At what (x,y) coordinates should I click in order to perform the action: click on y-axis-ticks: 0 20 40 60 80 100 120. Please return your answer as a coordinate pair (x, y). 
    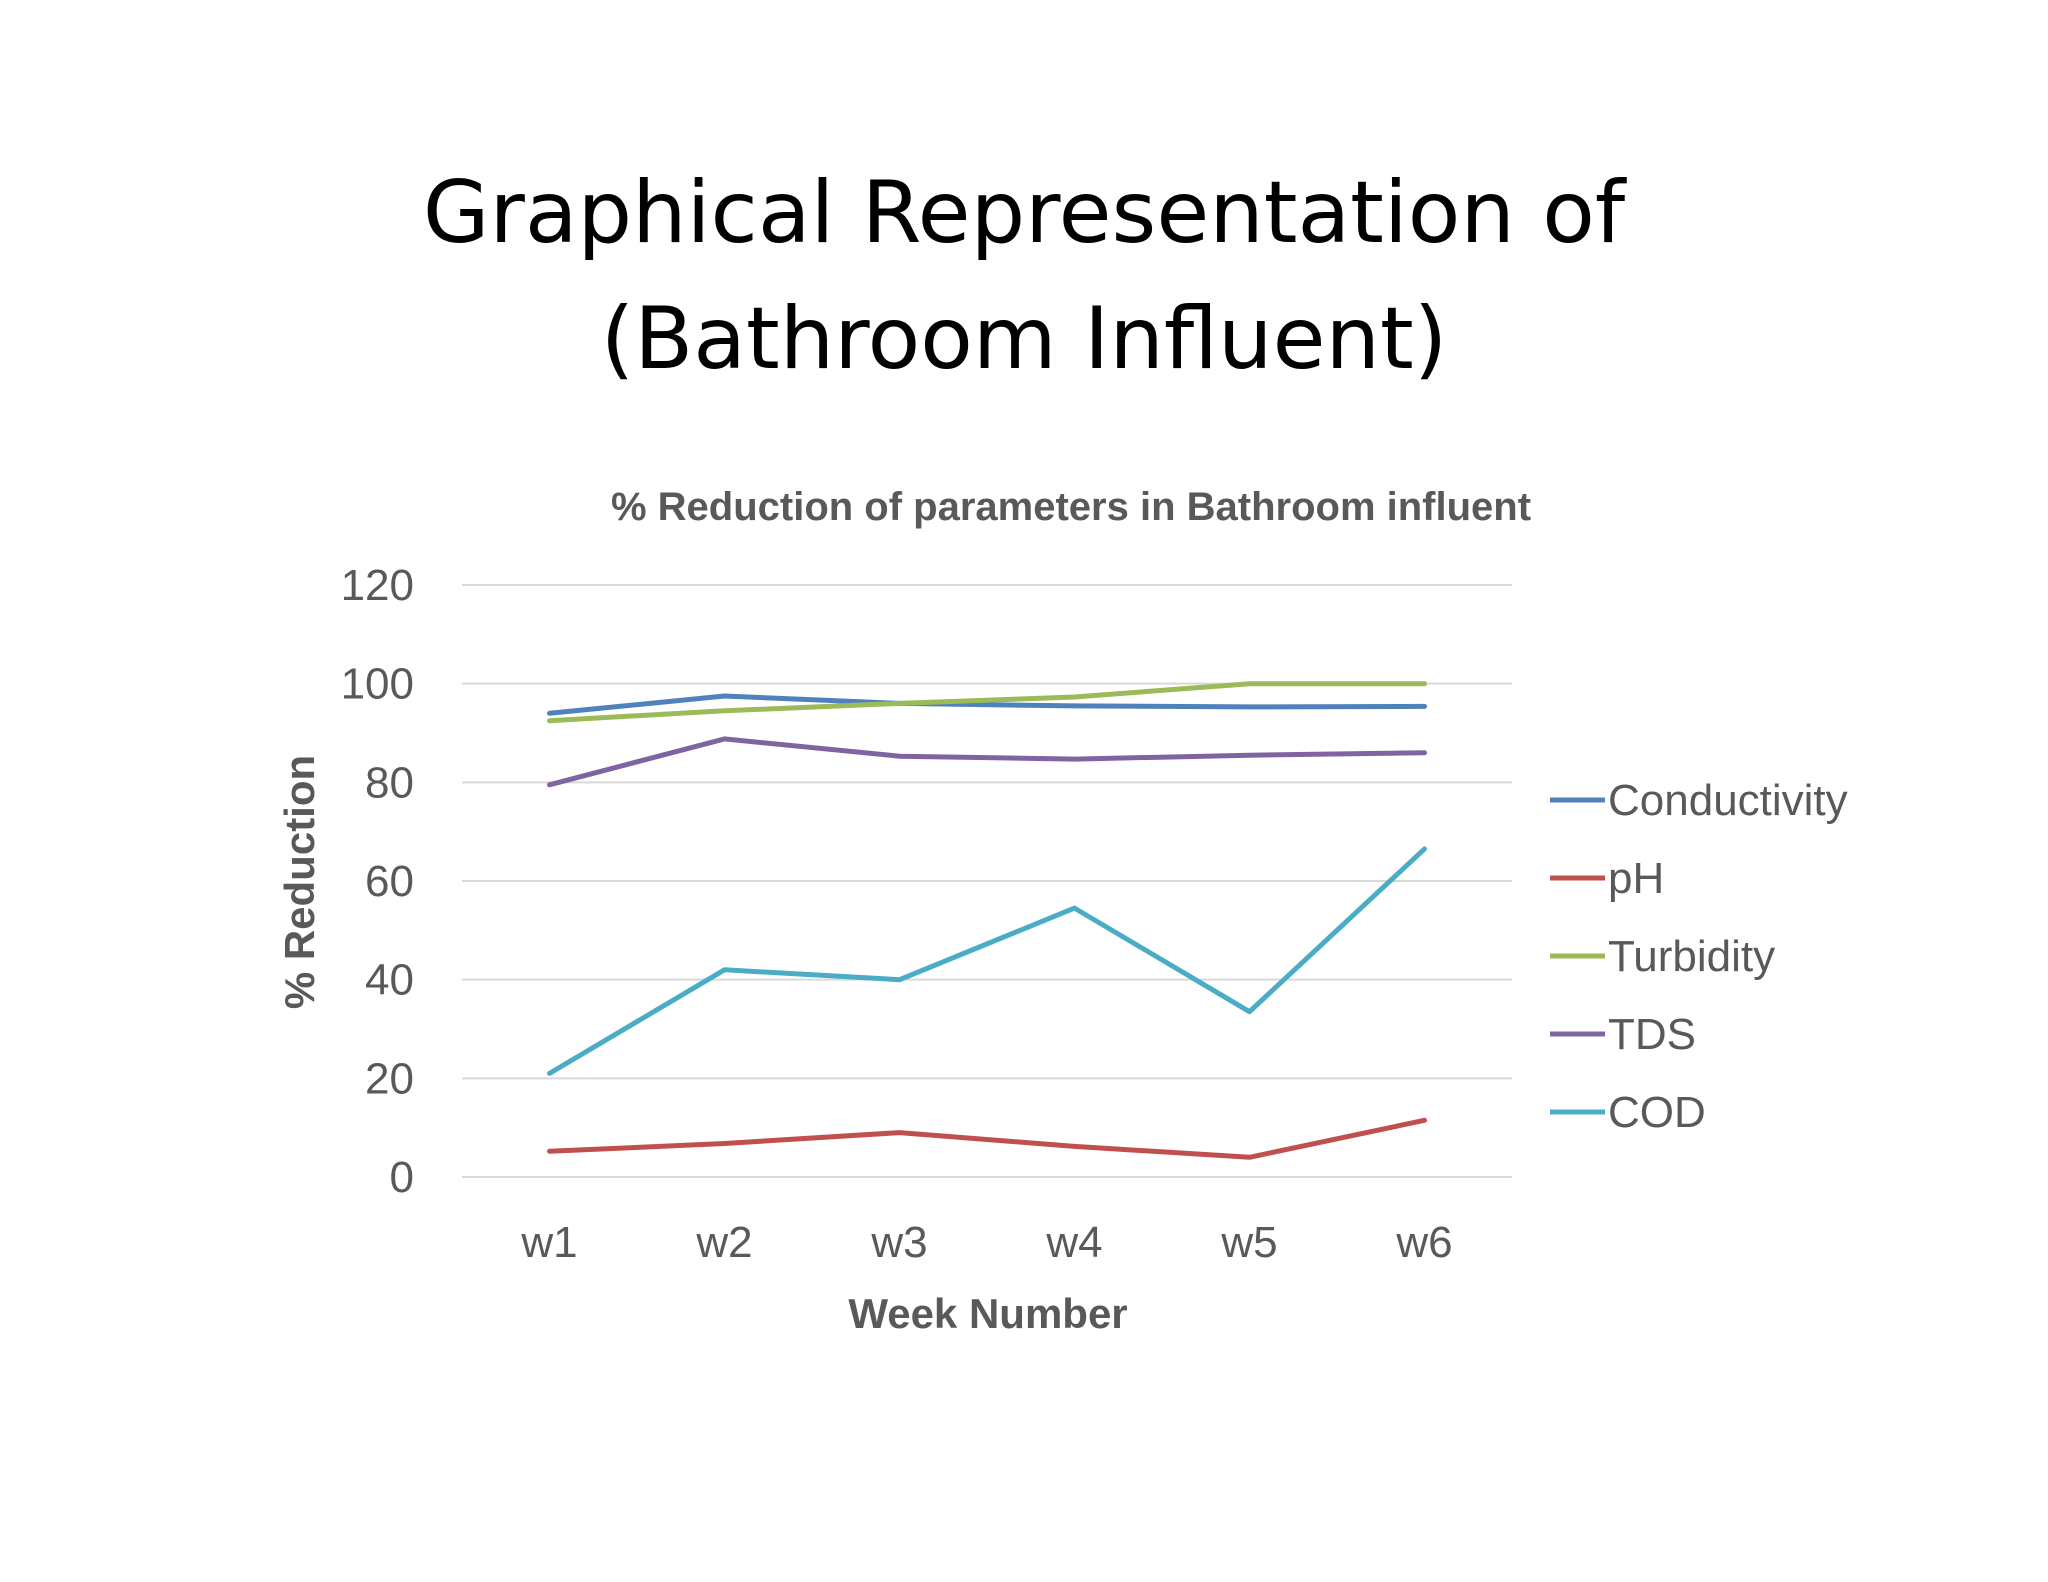
    Looking at the image, I should click on (377, 881).